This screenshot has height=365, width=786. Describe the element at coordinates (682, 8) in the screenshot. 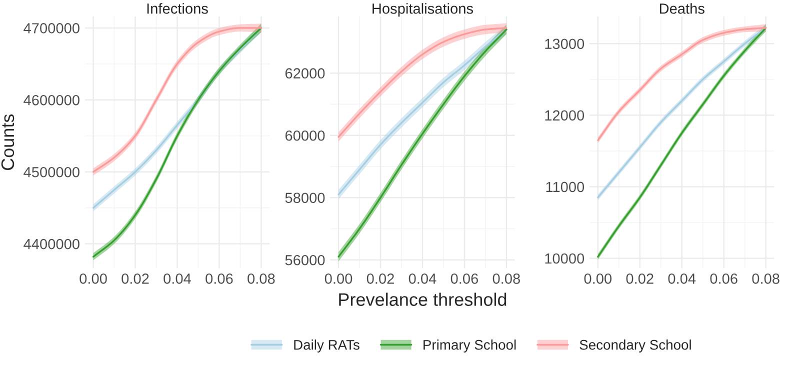

I see `chart-title: Deaths` at that location.